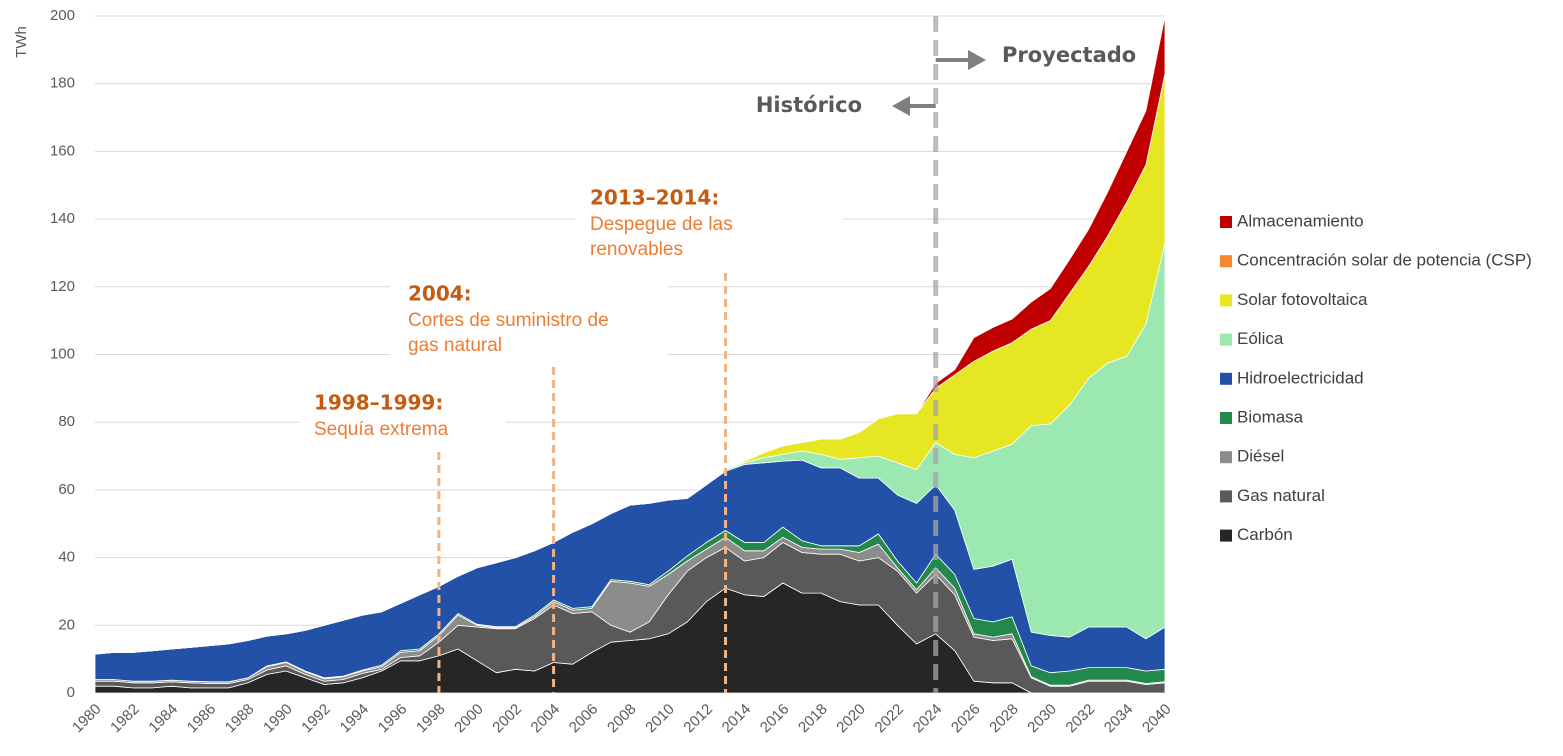 The width and height of the screenshot is (1563, 756). What do you see at coordinates (355, 719) in the screenshot?
I see `x-tick-label: 1994` at bounding box center [355, 719].